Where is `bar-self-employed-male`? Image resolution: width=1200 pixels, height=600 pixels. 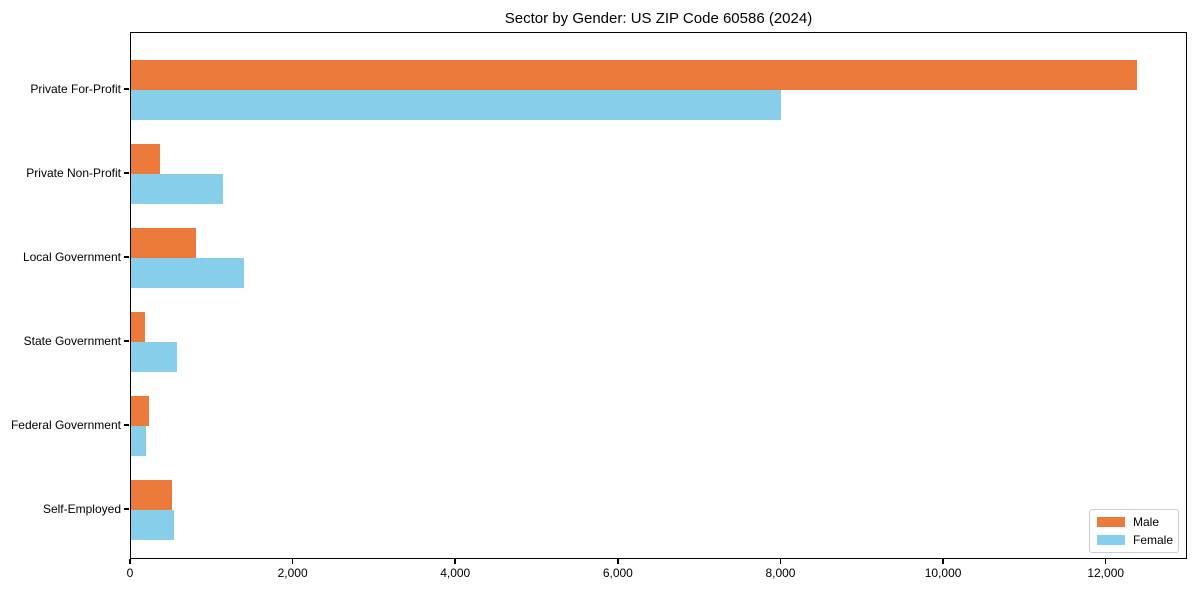 bar-self-employed-male is located at coordinates (151, 495).